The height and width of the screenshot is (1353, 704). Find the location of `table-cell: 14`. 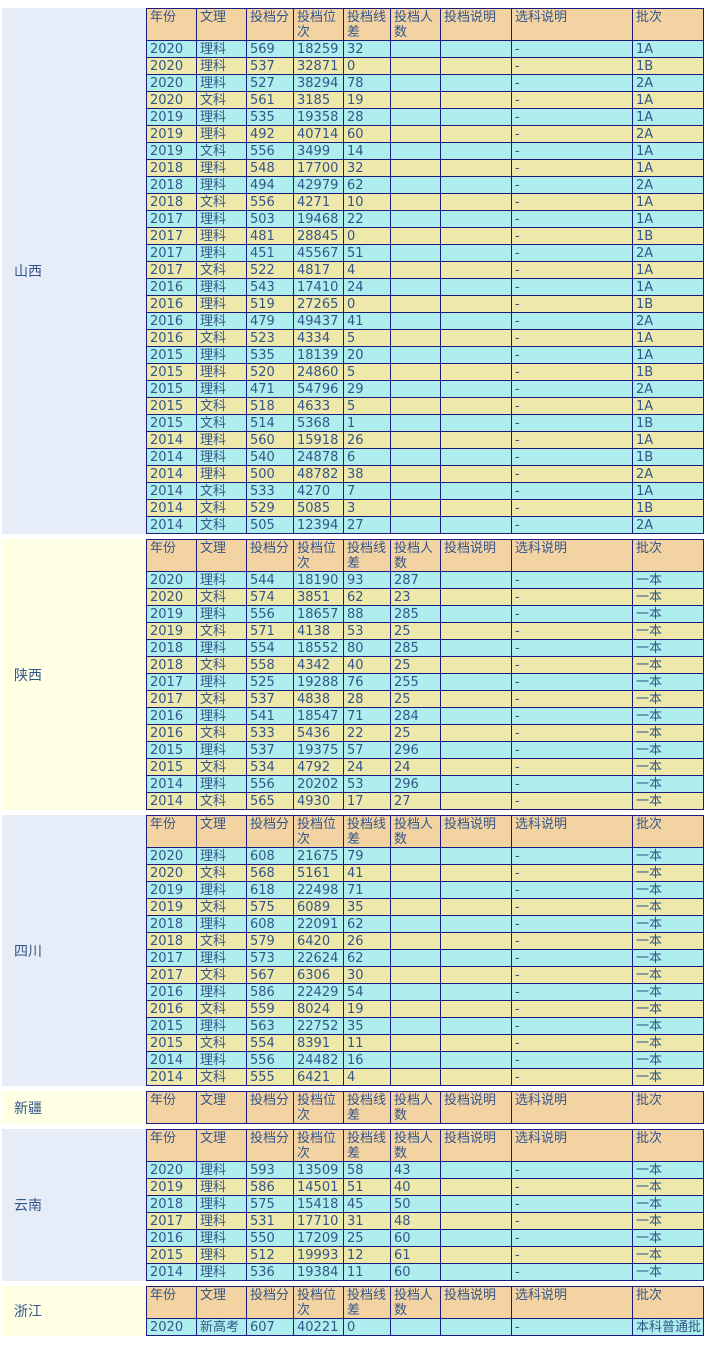

table-cell: 14 is located at coordinates (367, 151).